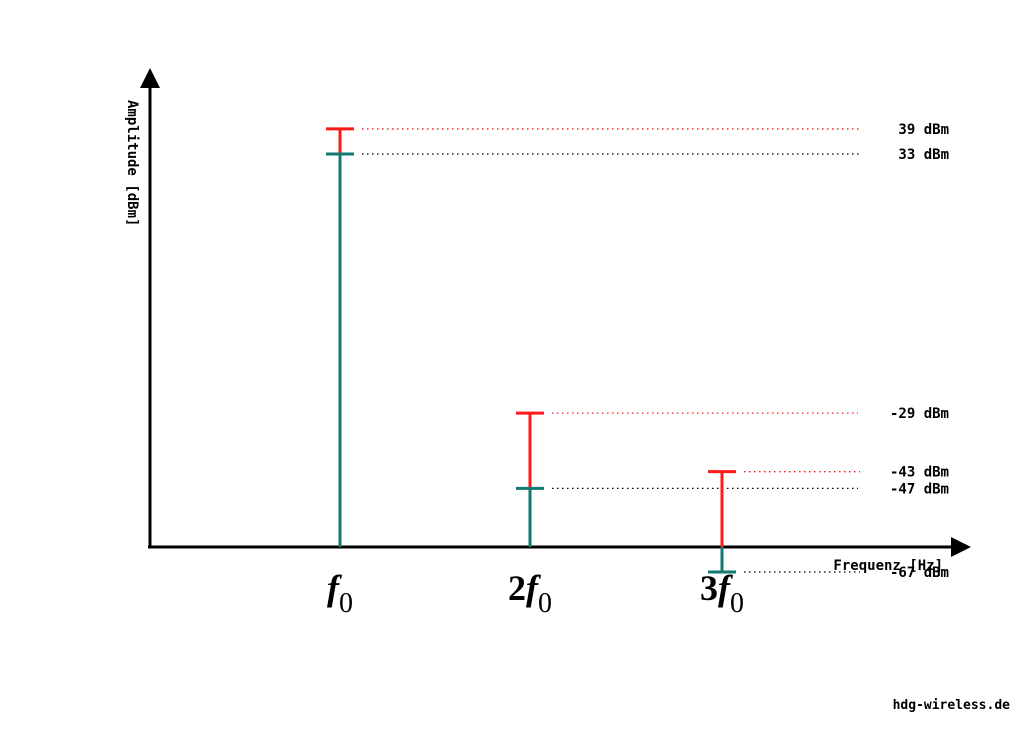  What do you see at coordinates (961, 547) in the screenshot?
I see `x-axis-arrow-icon` at bounding box center [961, 547].